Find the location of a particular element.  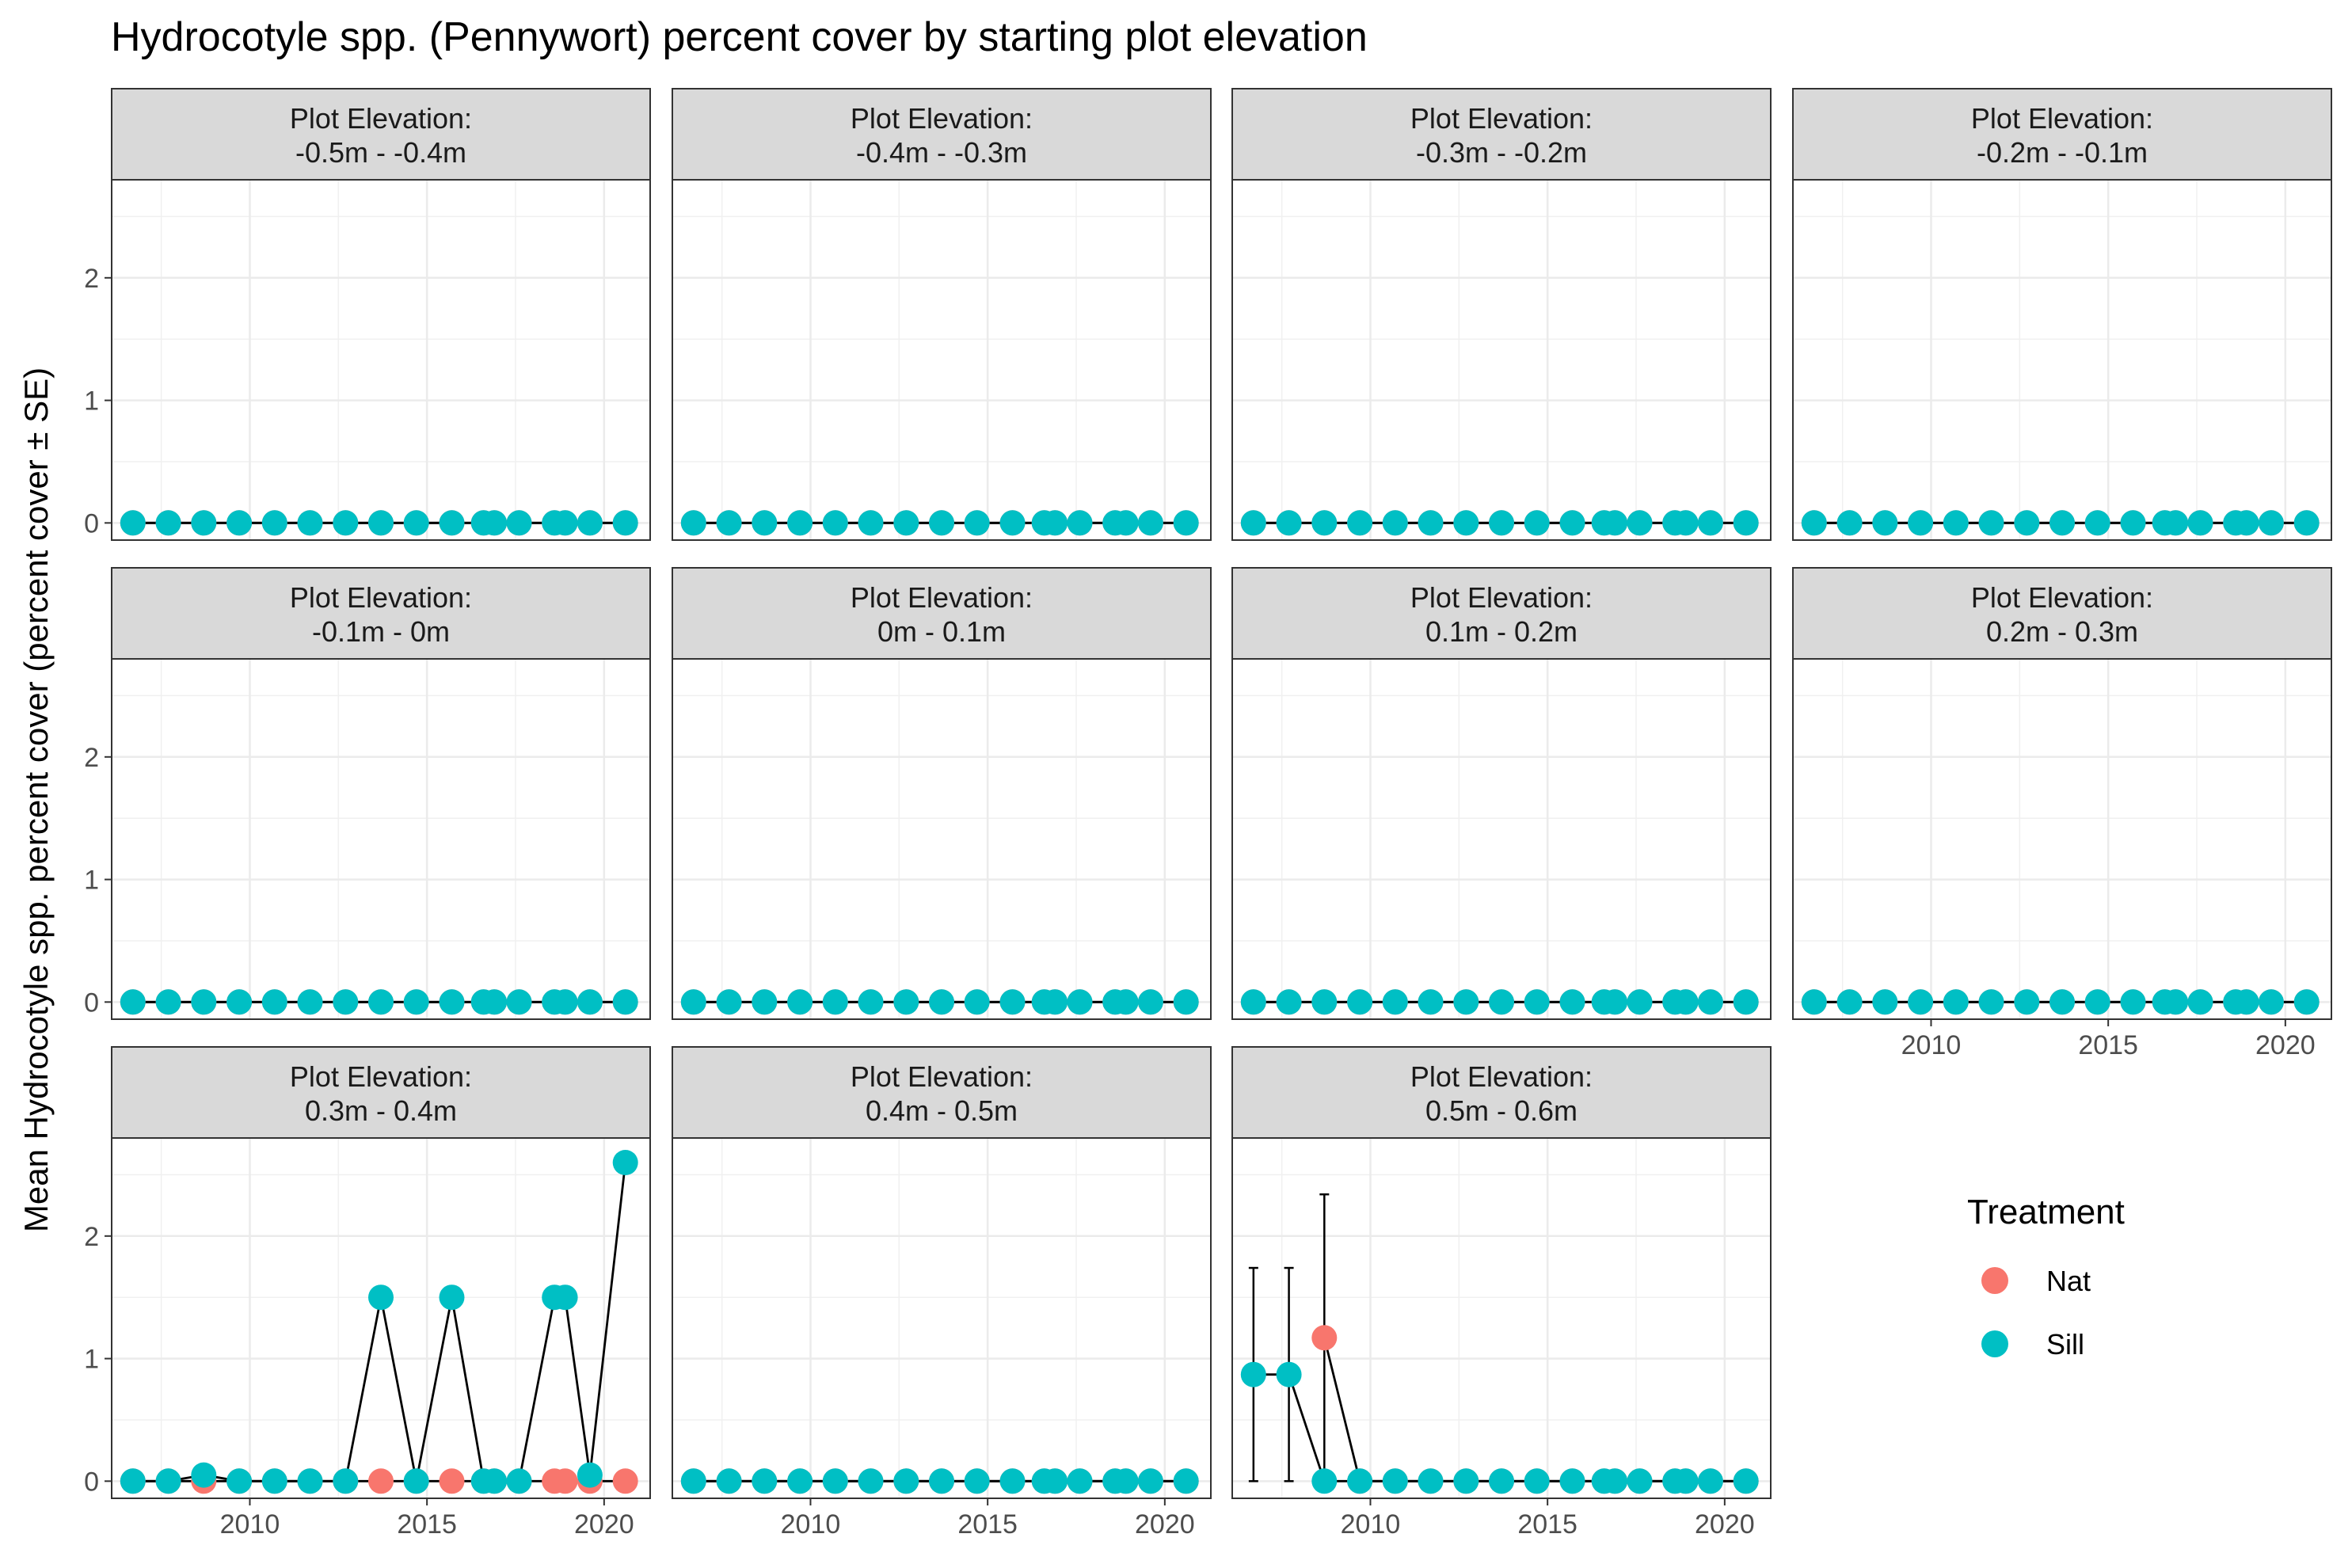

facet-panel: Plot Elevation:0.5m - 0.6m 2010 2015 2020 is located at coordinates (1501, 1292).